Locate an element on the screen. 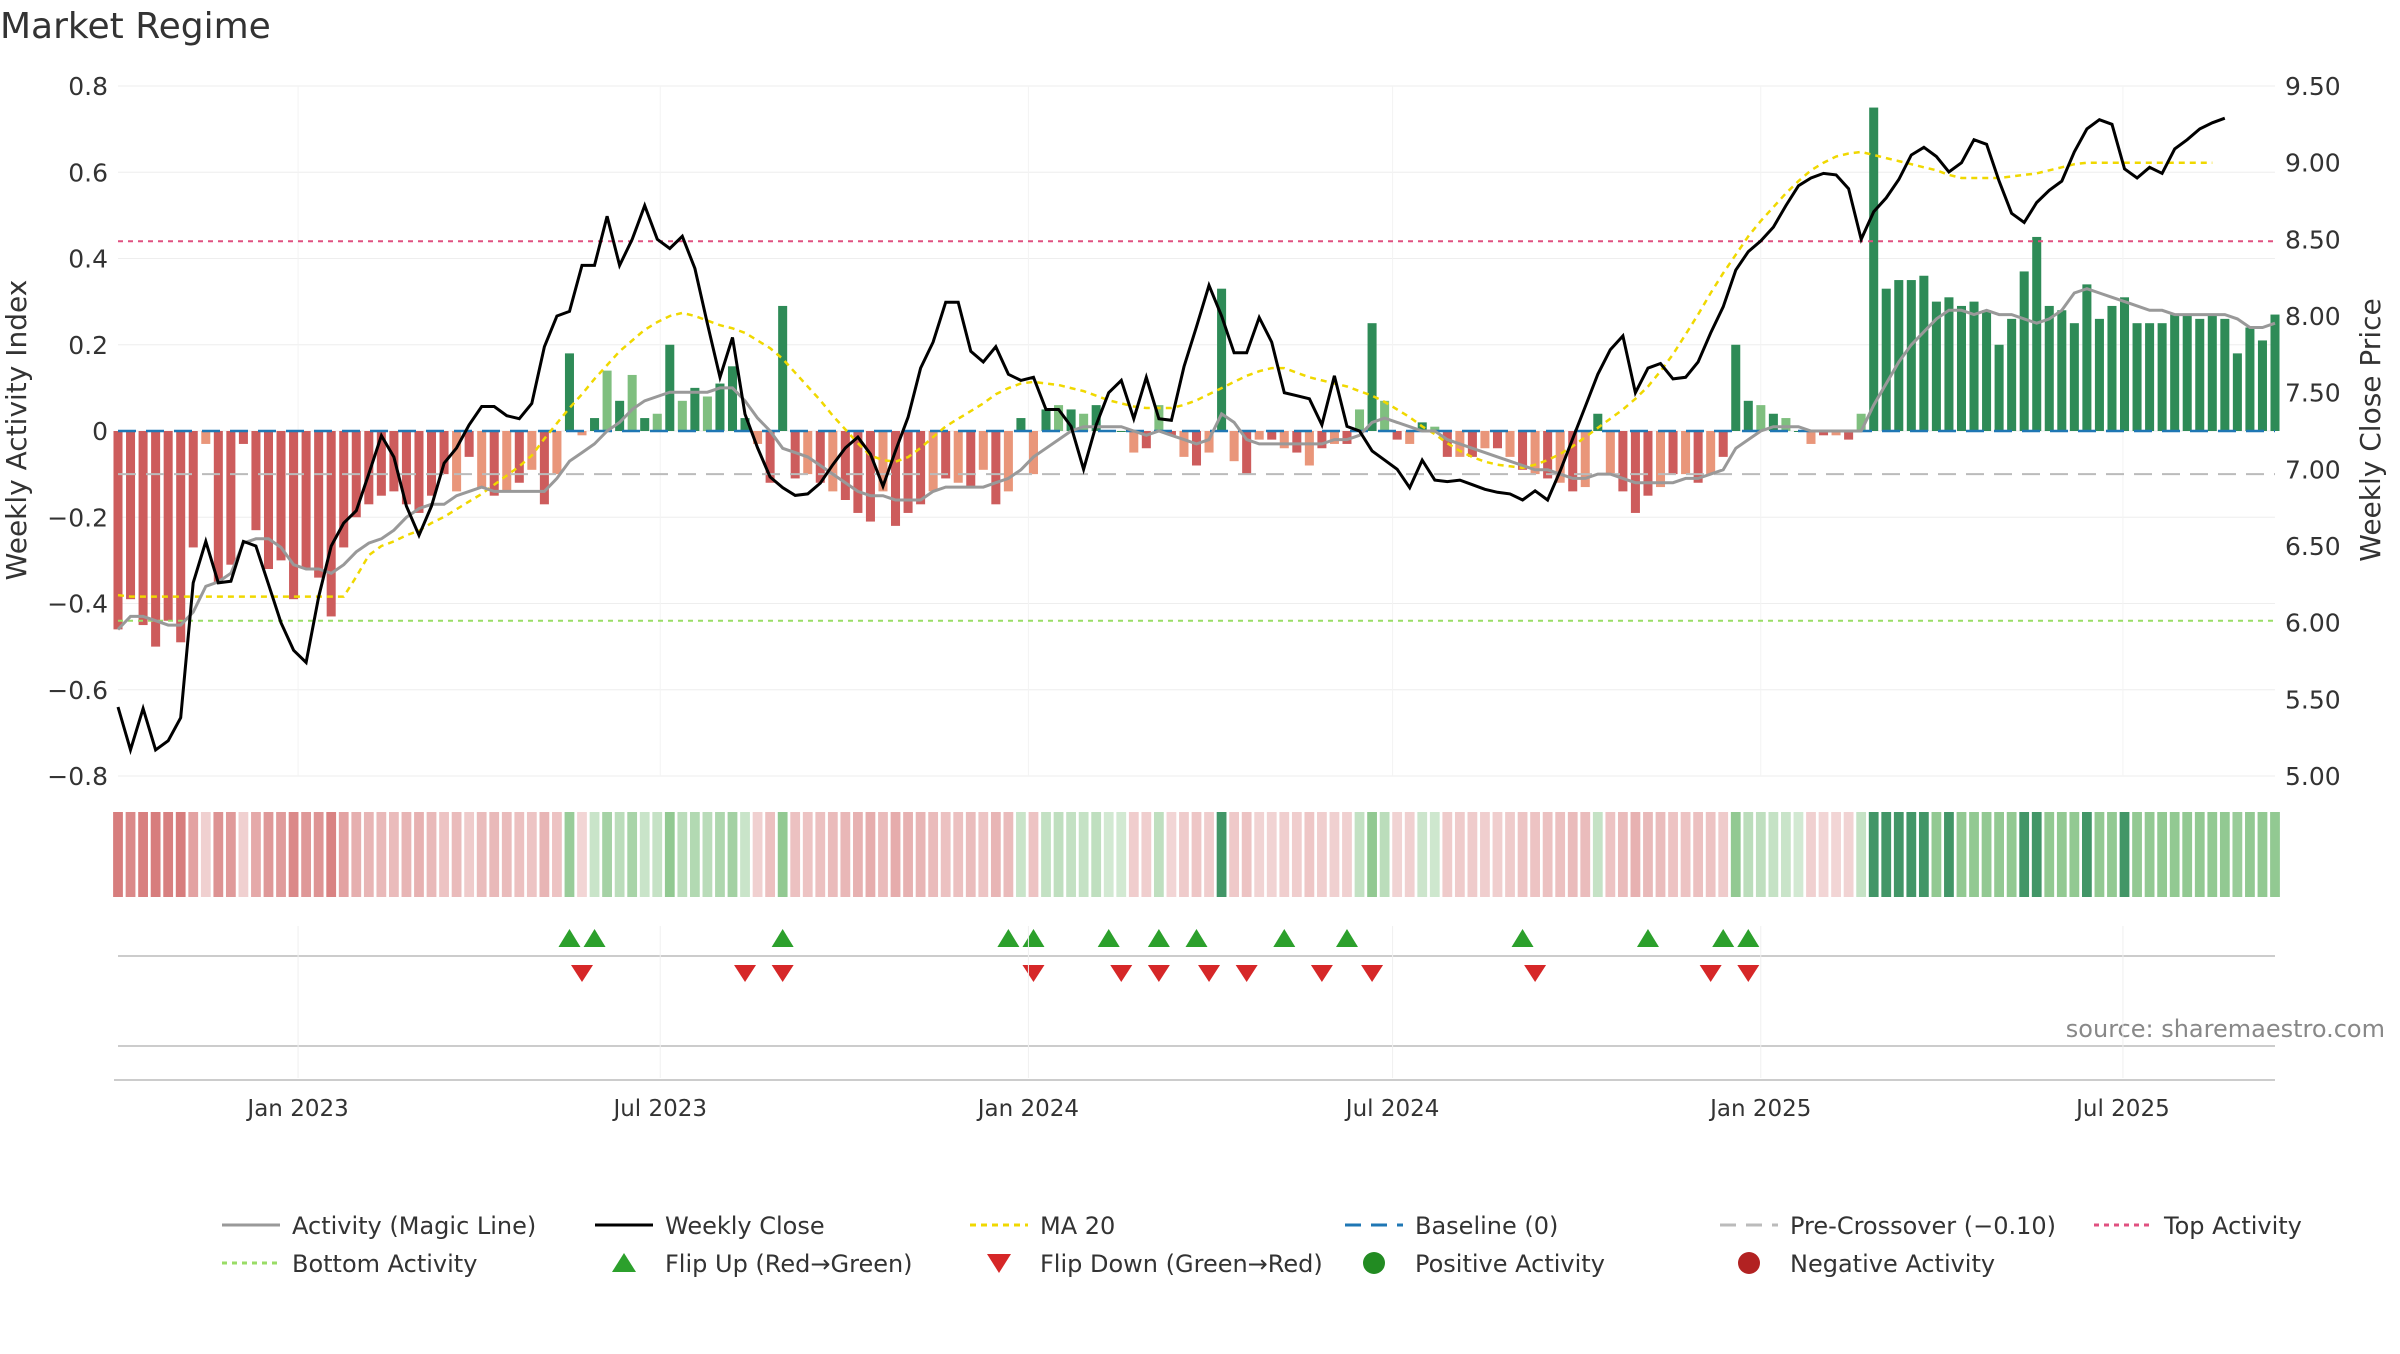 The width and height of the screenshot is (2400, 1354). legend-label: MA 20 is located at coordinates (1077, 1226).